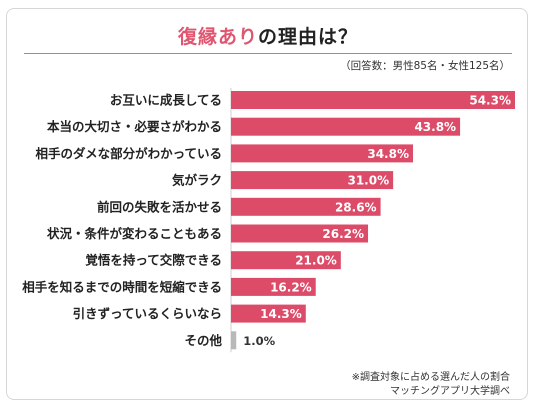 The image size is (536, 406). What do you see at coordinates (128, 153) in the screenshot?
I see `category-label: 相手のダメな部分がわかっている` at bounding box center [128, 153].